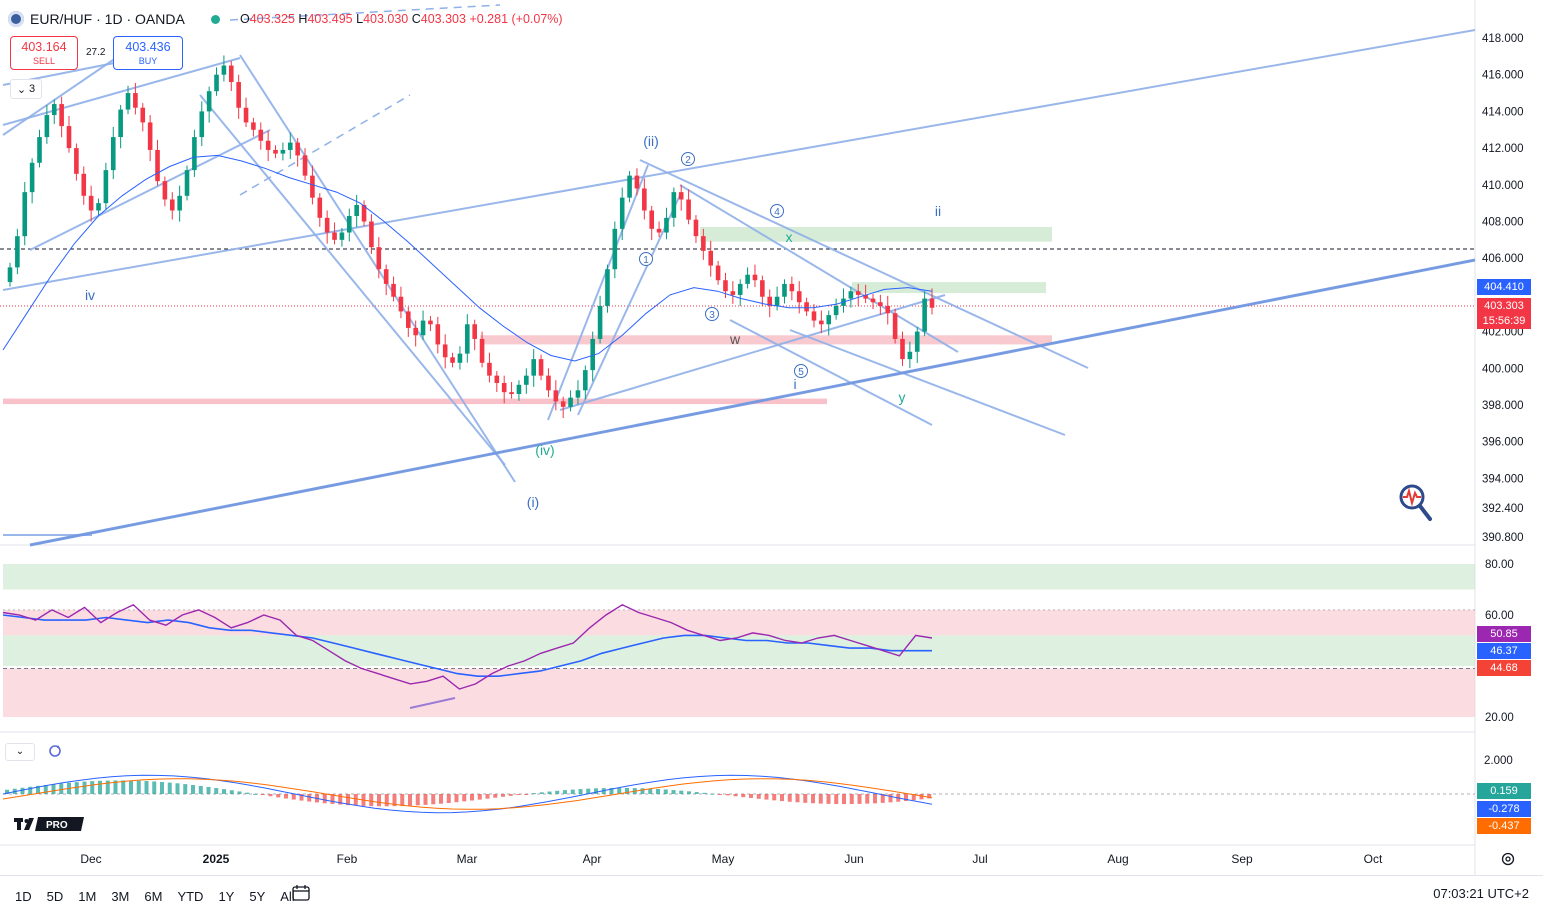  Describe the element at coordinates (1415, 504) in the screenshot. I see `magnifier-icon` at that location.